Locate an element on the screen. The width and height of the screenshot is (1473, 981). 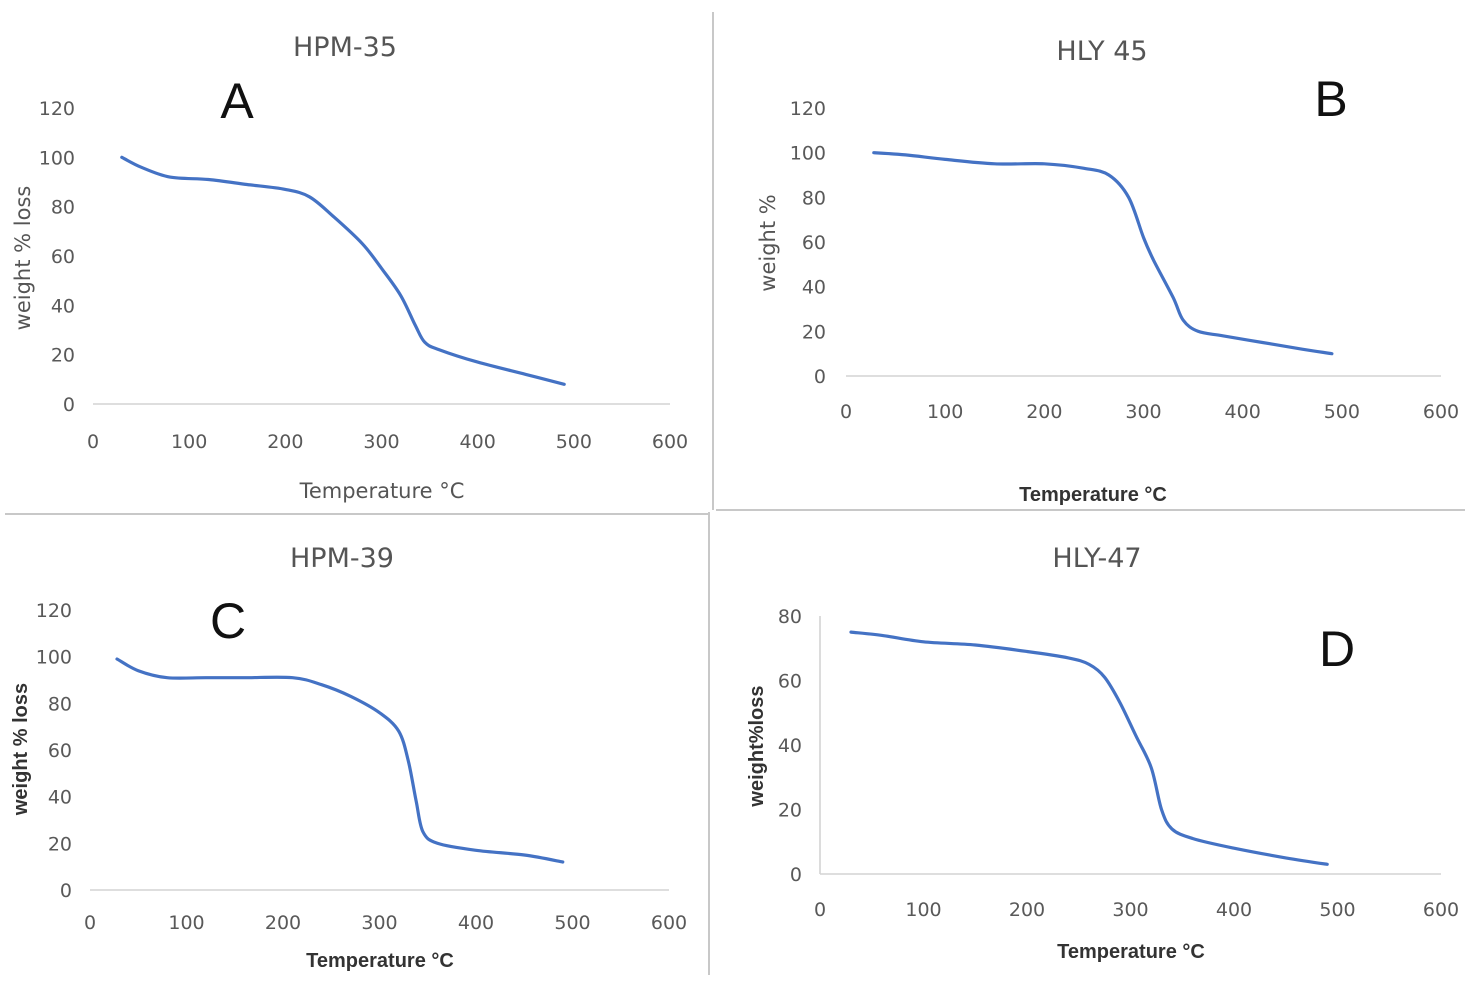
y-axis-label: weight % is located at coordinates (768, 242).